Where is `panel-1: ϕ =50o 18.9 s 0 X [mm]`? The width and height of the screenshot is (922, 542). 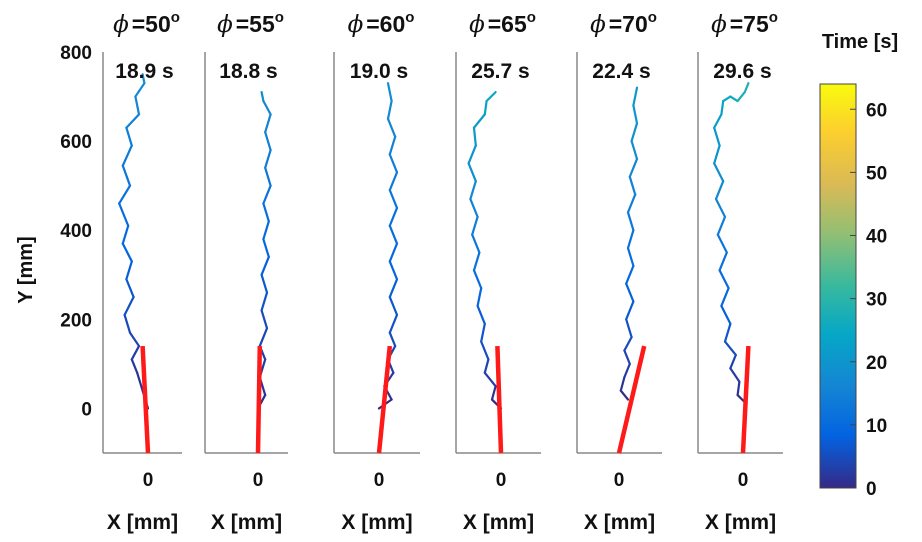
panel-1: ϕ =50o 18.9 s 0 X [mm] is located at coordinates (142, 271).